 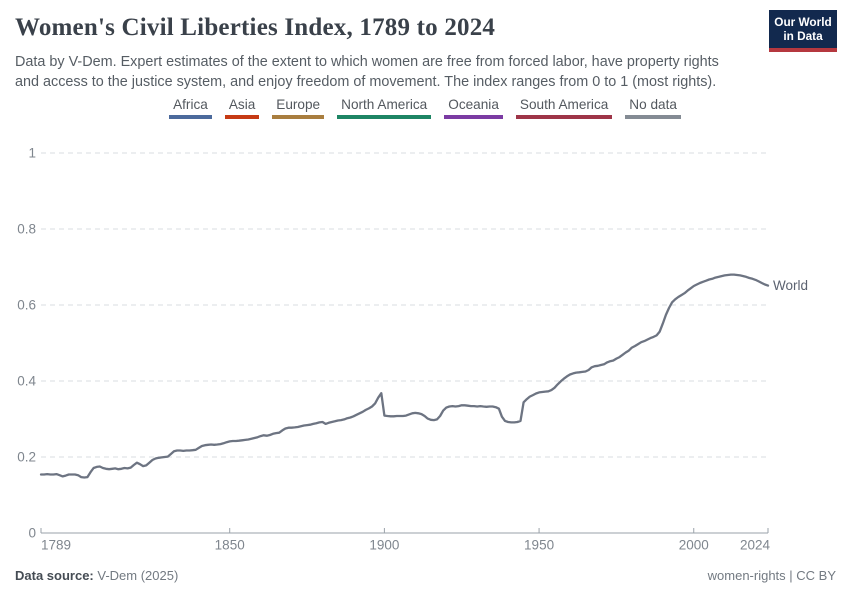 I want to click on y-axis-tick-label: 0.2, so click(x=26, y=457).